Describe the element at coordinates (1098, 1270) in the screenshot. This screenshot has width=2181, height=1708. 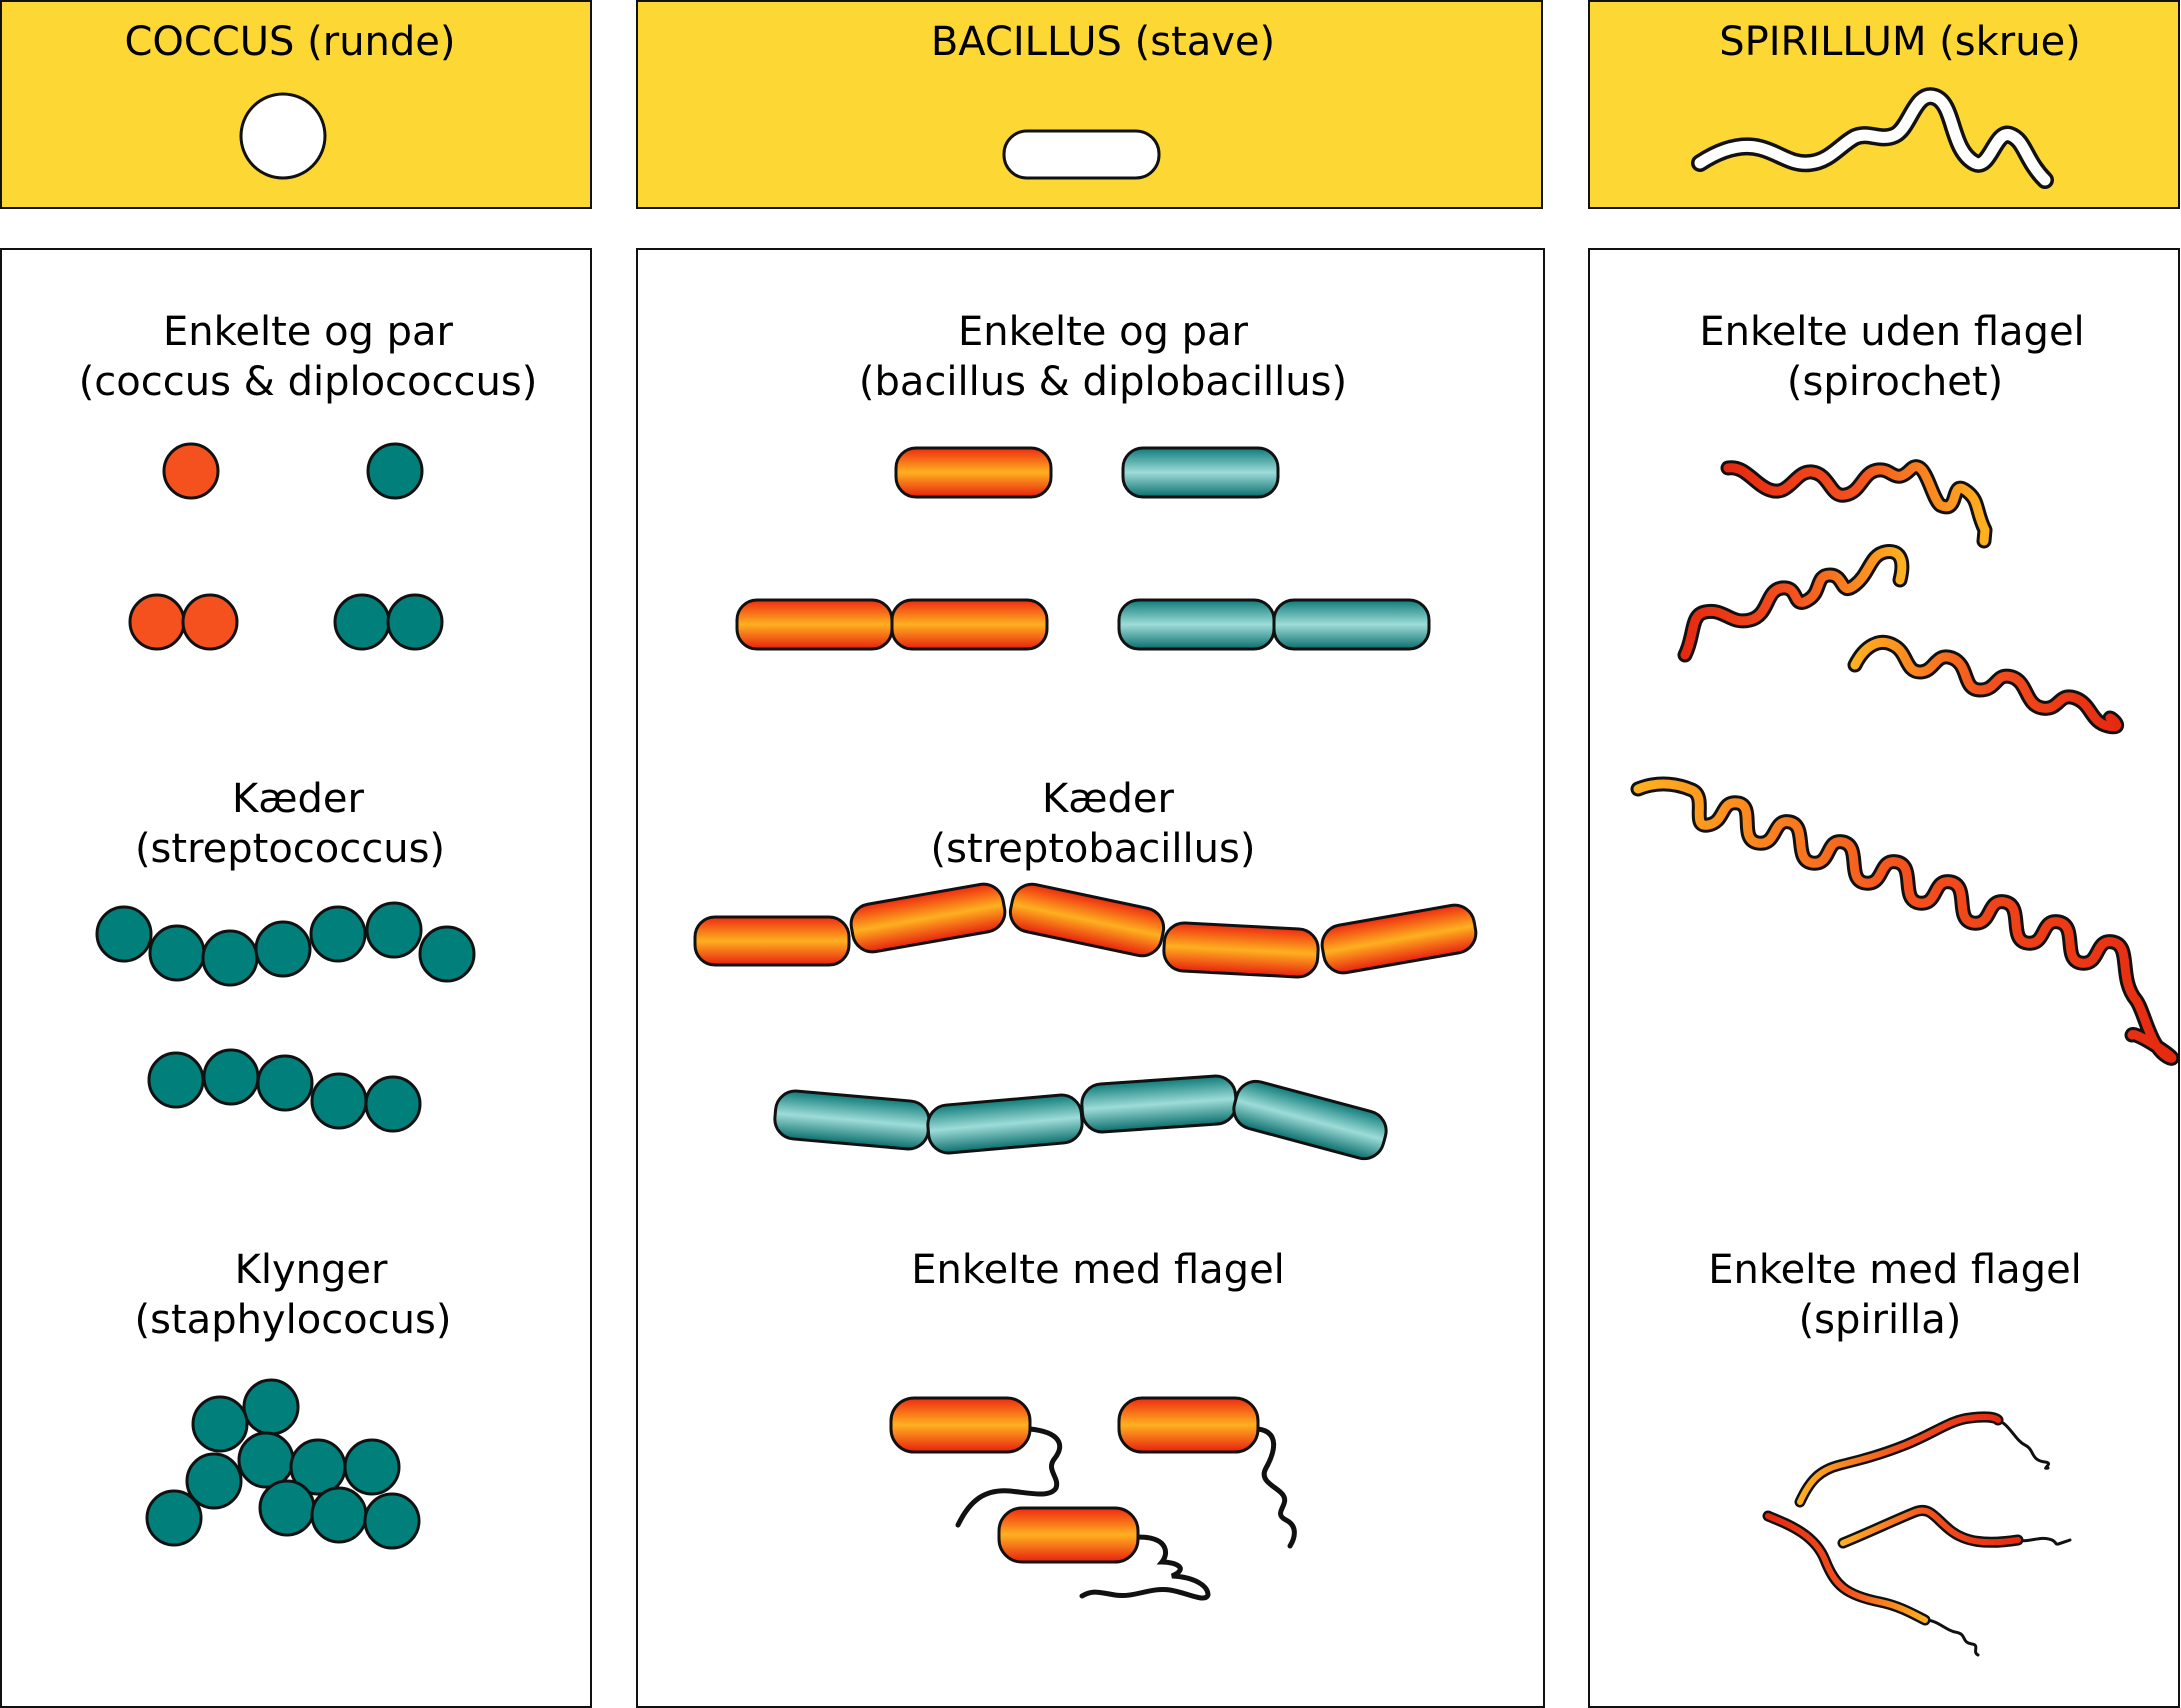
I see `bacillus-group3-line1: Enkelte med flagel` at that location.